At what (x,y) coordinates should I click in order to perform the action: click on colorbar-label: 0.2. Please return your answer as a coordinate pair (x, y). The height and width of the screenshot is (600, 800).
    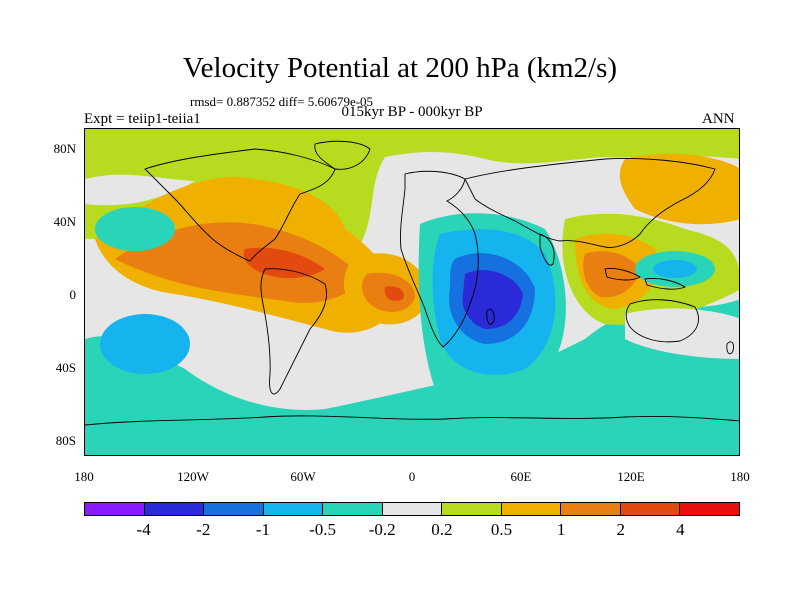
    Looking at the image, I should click on (442, 529).